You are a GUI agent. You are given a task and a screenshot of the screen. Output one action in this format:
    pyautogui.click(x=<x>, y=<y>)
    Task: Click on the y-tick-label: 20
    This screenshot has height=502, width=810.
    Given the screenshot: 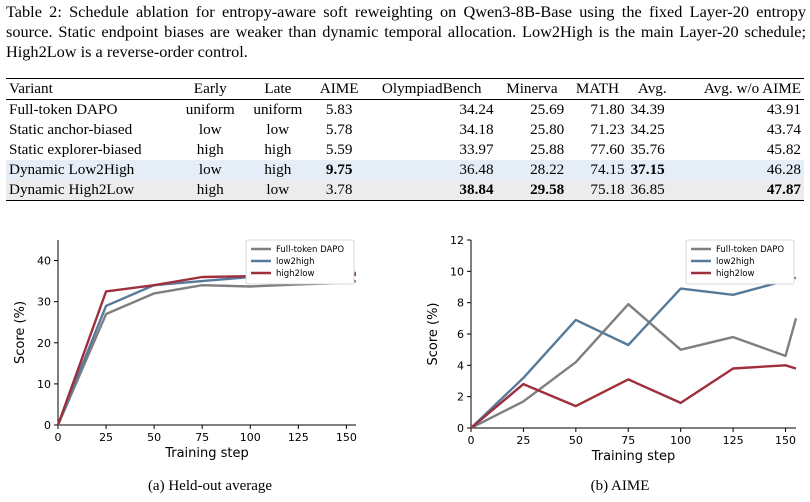 What is the action you would take?
    pyautogui.click(x=44, y=343)
    